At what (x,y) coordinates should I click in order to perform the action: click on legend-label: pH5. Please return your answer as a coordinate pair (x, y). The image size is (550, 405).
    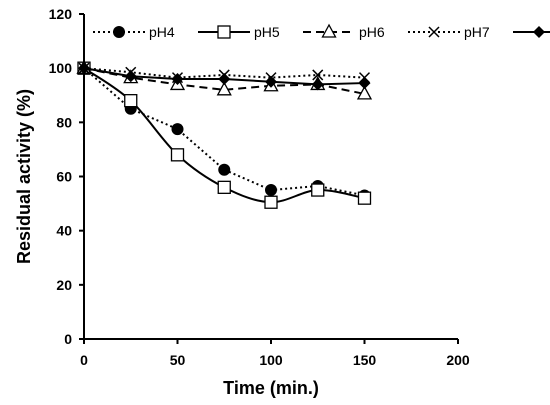
    Looking at the image, I should click on (267, 32).